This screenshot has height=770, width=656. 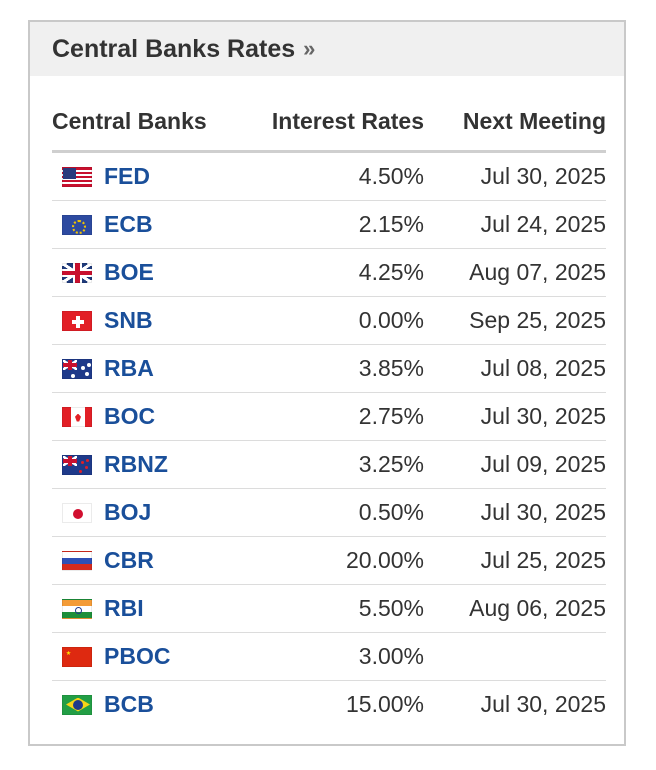 What do you see at coordinates (391, 608) in the screenshot?
I see `interest-rate: 5.50%` at bounding box center [391, 608].